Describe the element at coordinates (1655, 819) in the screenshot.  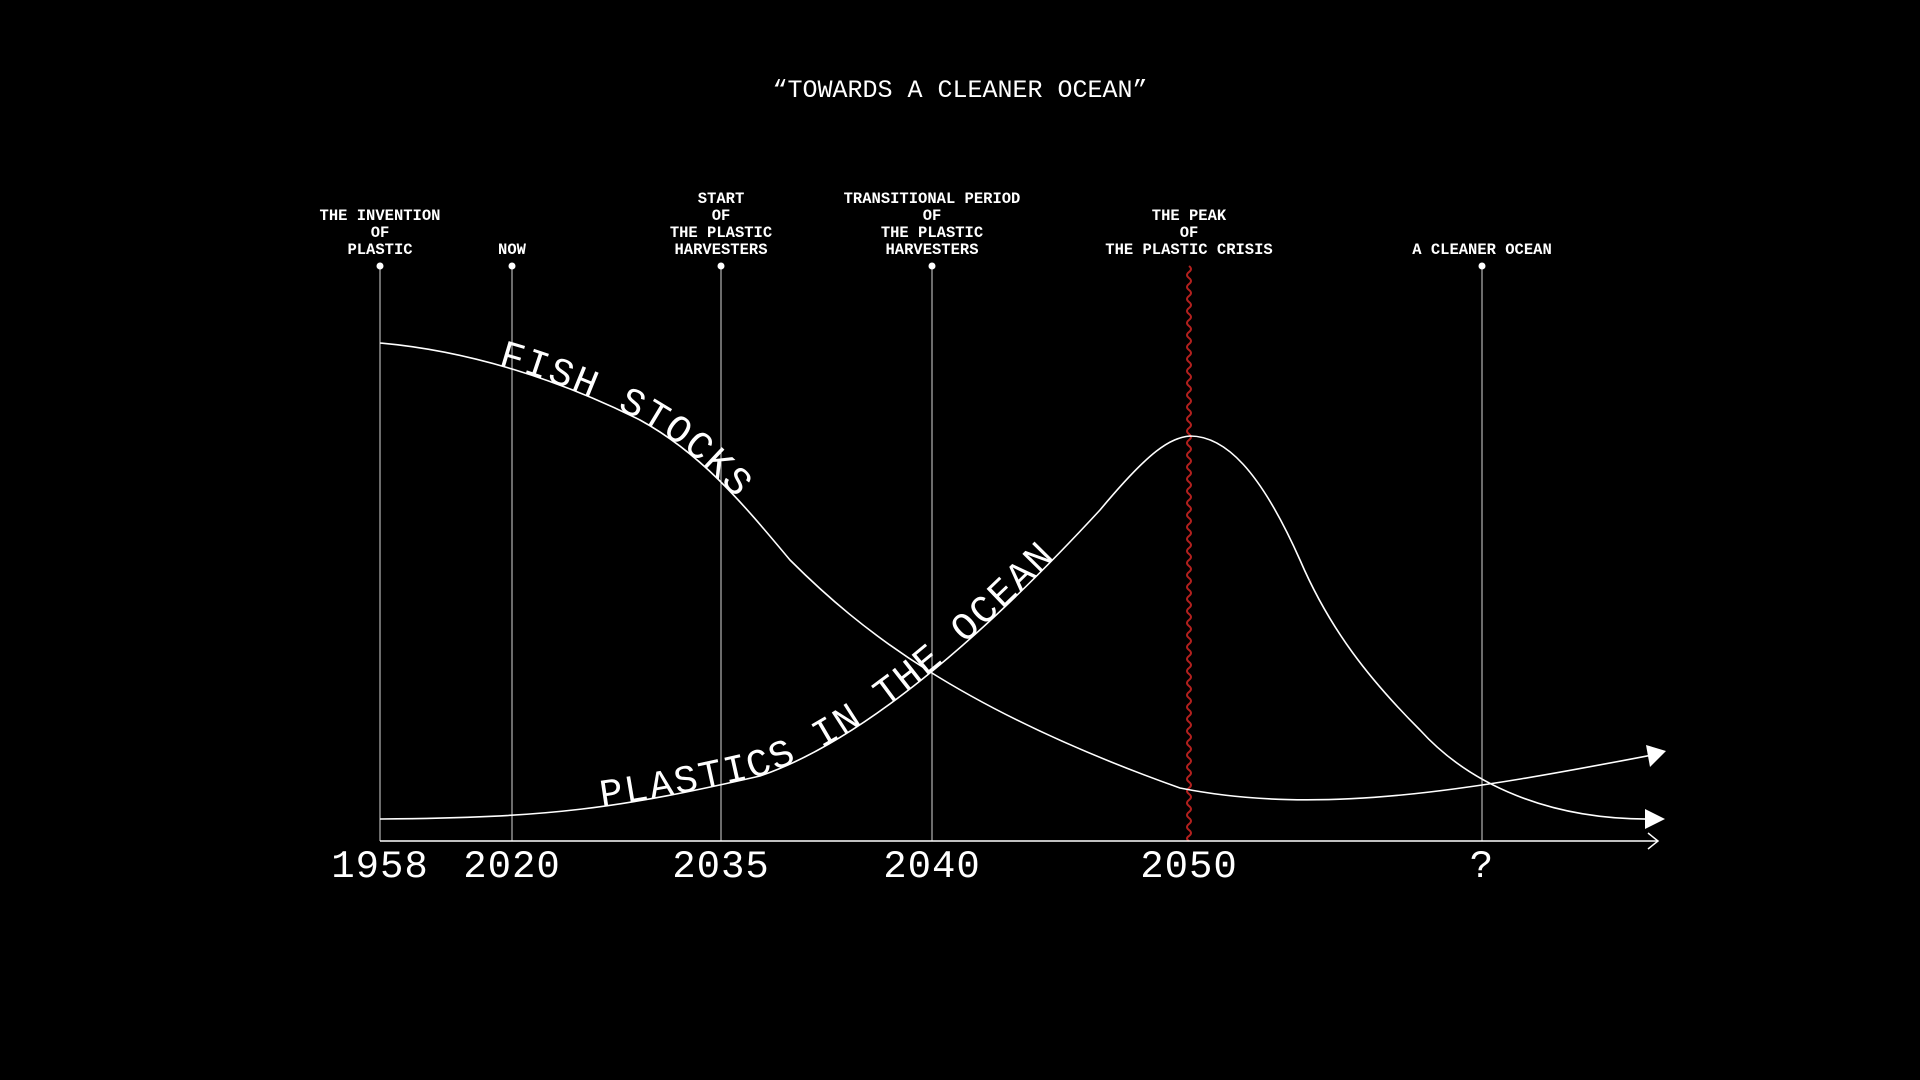
I see `plastics-arrow-icon` at that location.